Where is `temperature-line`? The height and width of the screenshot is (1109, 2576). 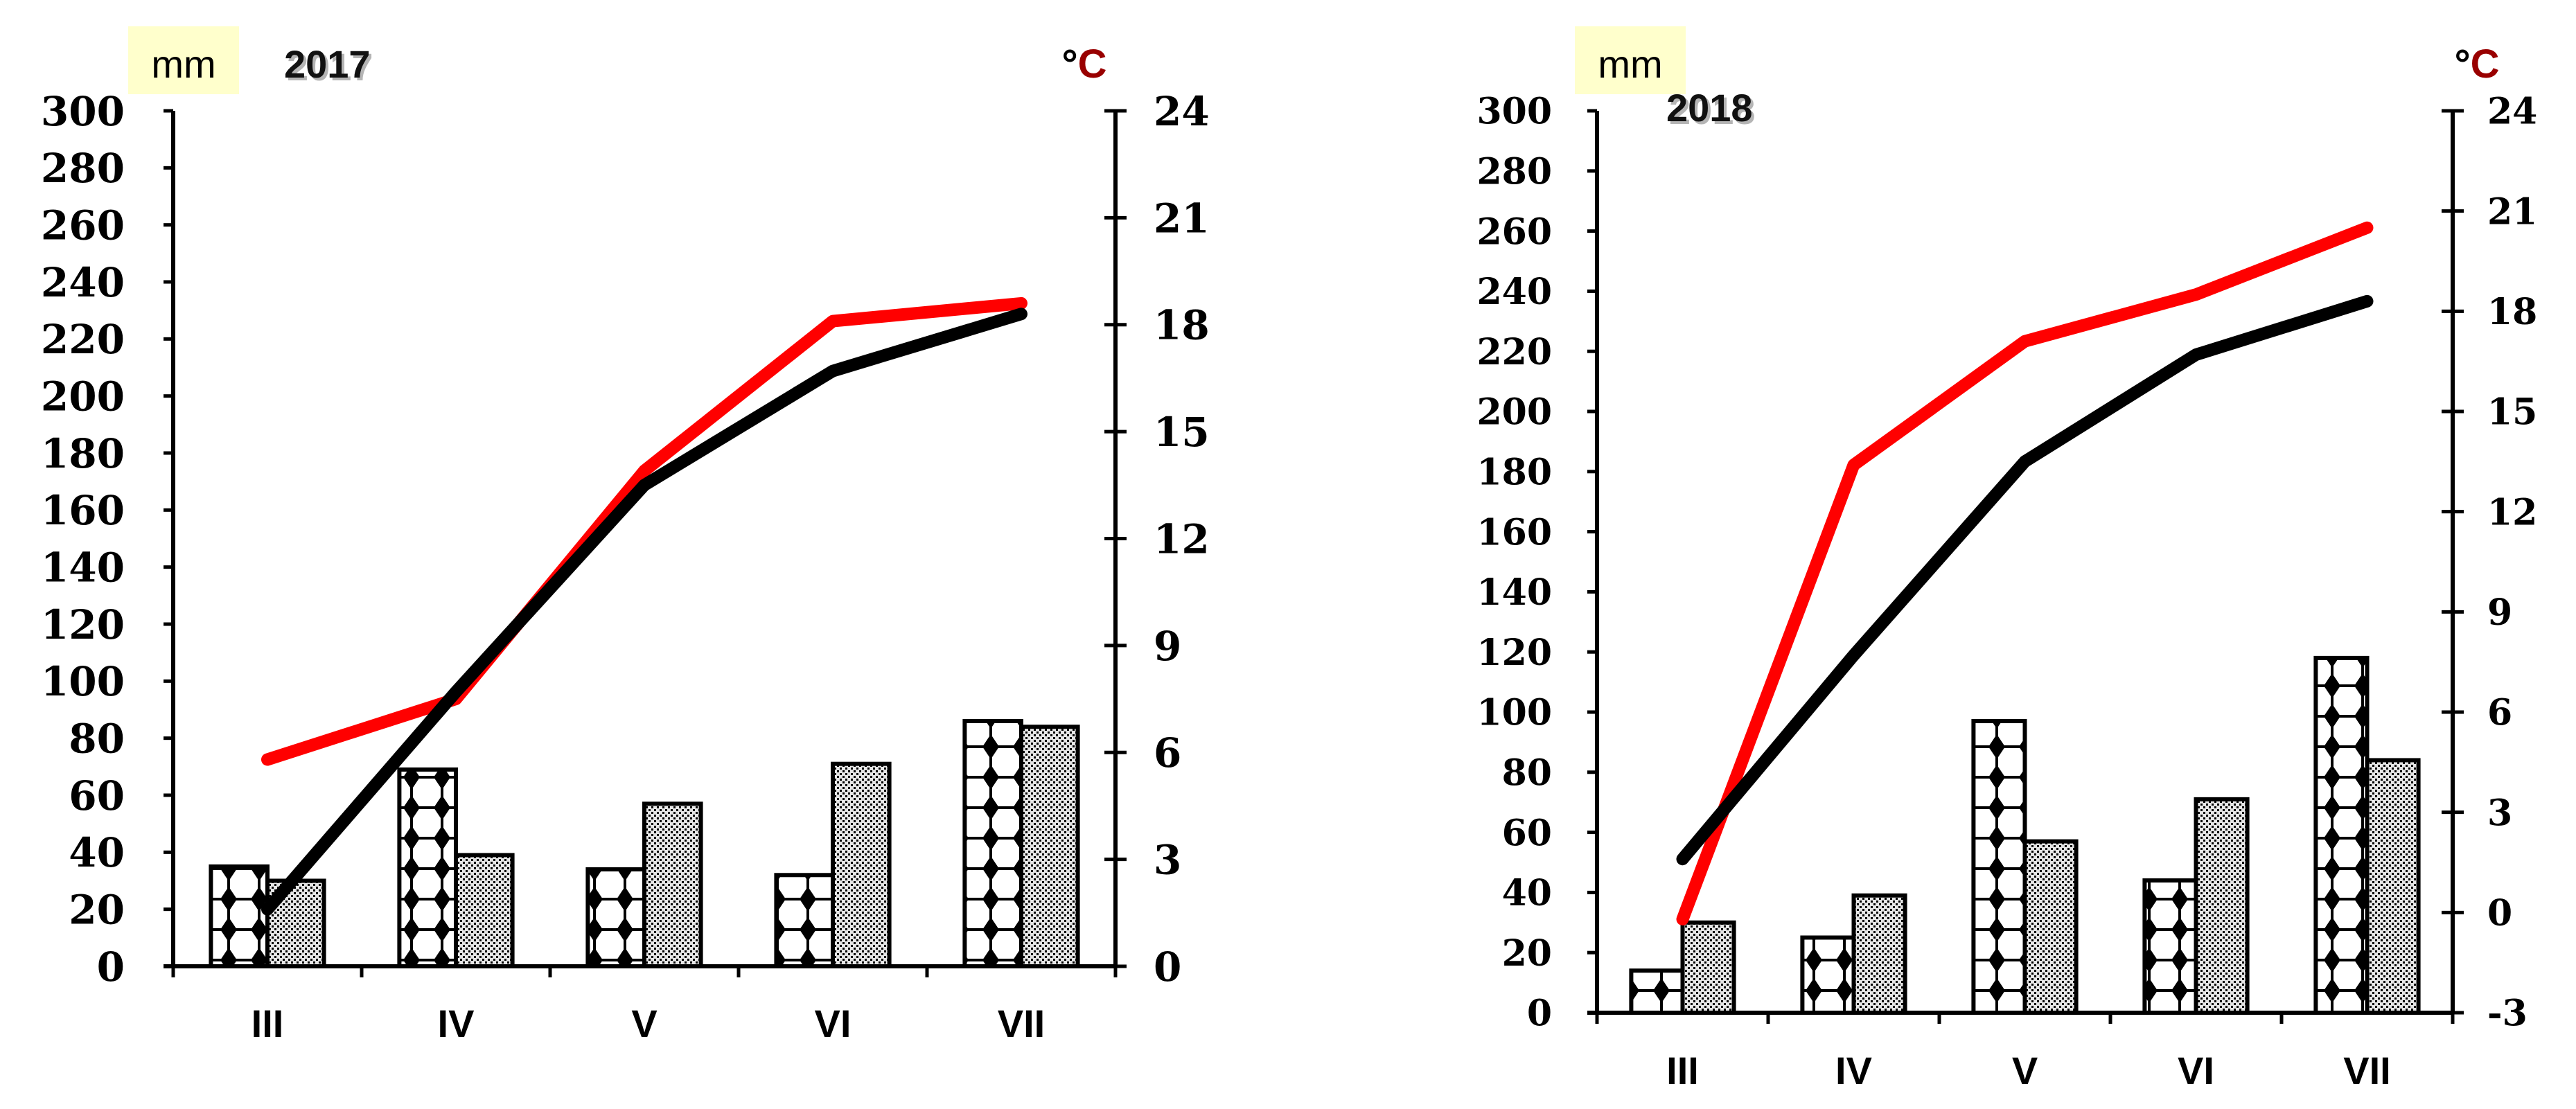 temperature-line is located at coordinates (644, 531).